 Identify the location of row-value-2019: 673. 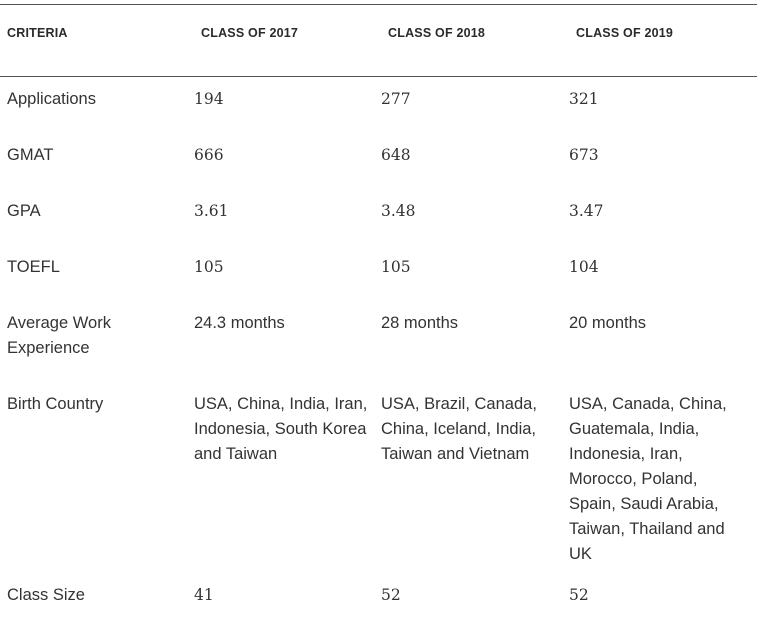
(584, 155).